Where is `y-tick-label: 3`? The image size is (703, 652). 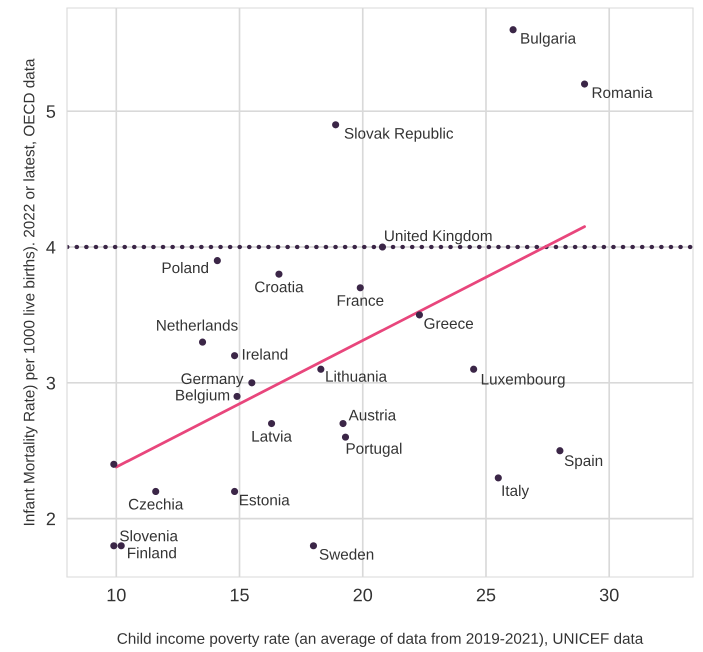 y-tick-label: 3 is located at coordinates (51, 383).